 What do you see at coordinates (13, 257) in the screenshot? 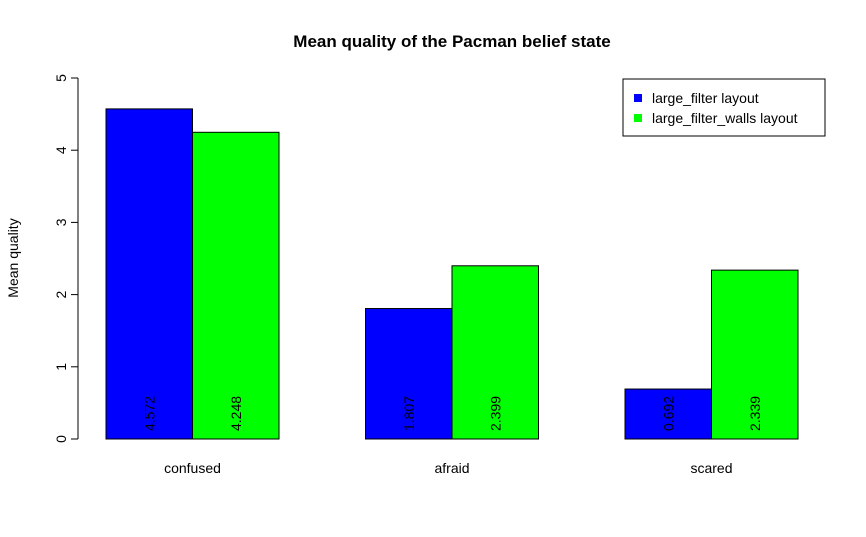
I see `y-axis-label: Mean quality` at bounding box center [13, 257].